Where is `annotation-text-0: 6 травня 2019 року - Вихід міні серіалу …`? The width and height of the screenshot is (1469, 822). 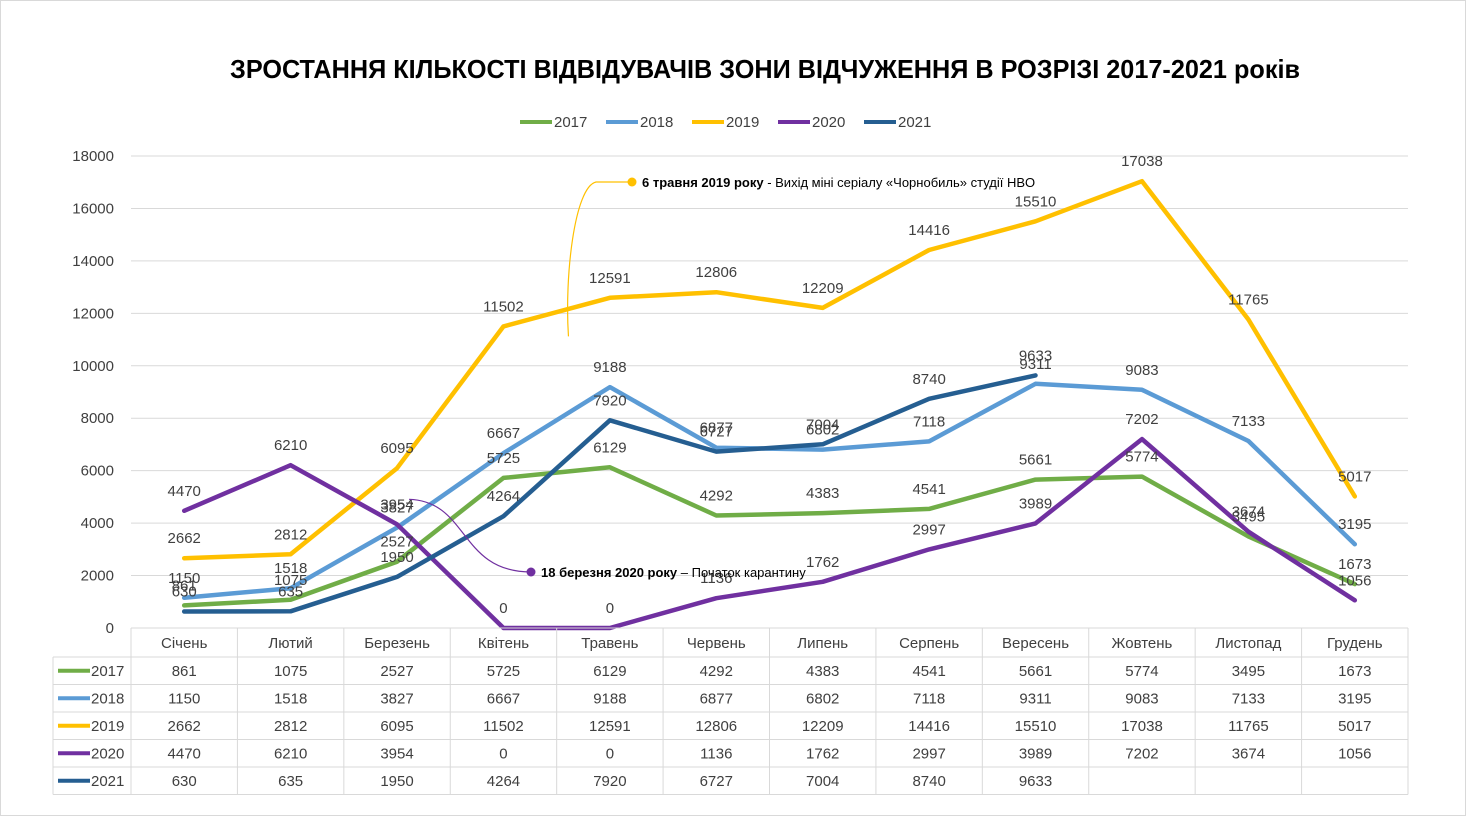
annotation-text-0: 6 травня 2019 року - Вихід міні серіалу … is located at coordinates (838, 182).